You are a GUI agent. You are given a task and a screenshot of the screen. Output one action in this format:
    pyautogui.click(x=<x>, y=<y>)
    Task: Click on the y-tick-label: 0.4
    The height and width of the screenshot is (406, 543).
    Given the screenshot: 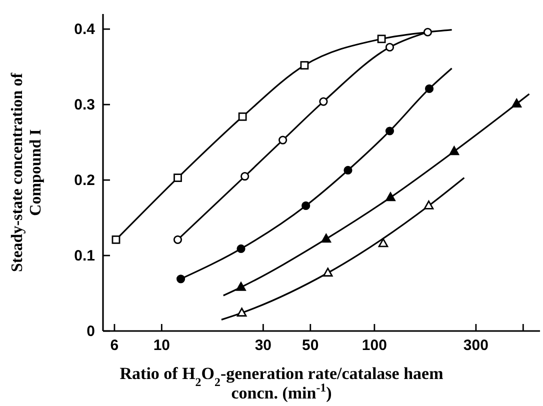 What is the action you would take?
    pyautogui.click(x=85, y=29)
    